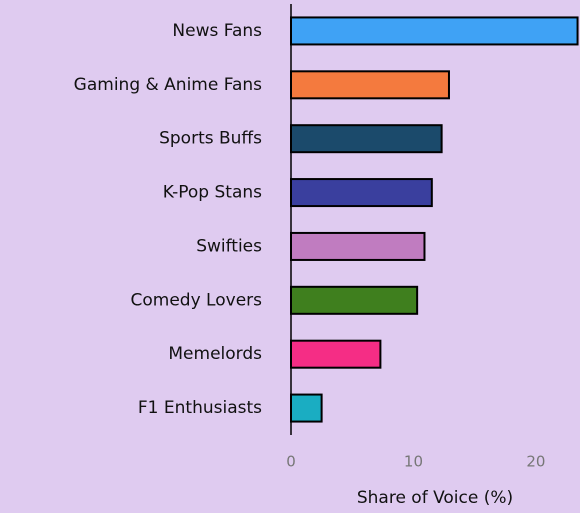  I want to click on y-tick-label: Swifties, so click(229, 246).